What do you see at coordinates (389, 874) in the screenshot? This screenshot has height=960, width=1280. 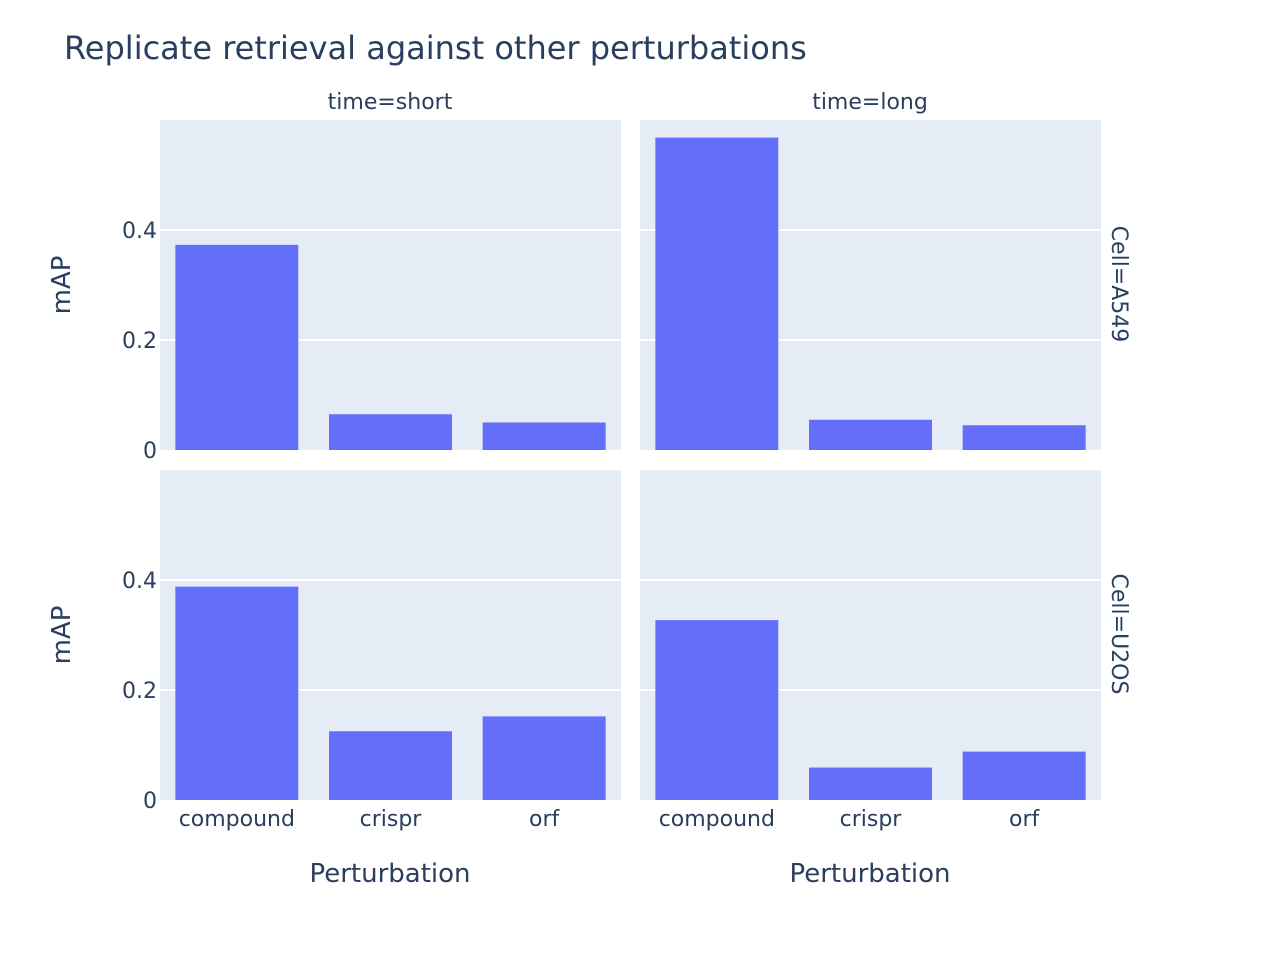 I see `x-axis-title-left: Perturbation` at bounding box center [389, 874].